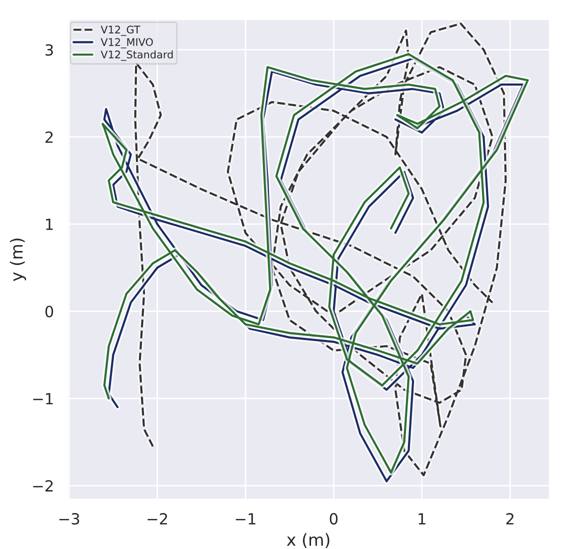 This screenshot has height=549, width=561. Describe the element at coordinates (126, 43) in the screenshot. I see `legend-label: V12_MIVO` at that location.